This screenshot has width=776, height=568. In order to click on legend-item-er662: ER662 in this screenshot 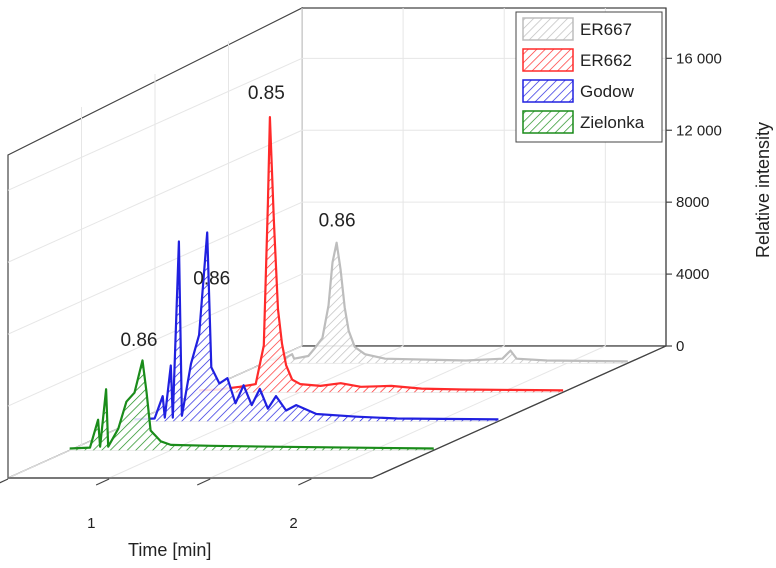, I will do `click(577, 60)`.